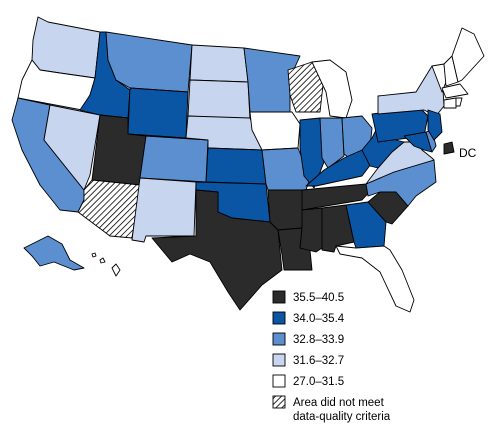  What do you see at coordinates (318, 340) in the screenshot?
I see `legend-label: 32.8–33.9` at bounding box center [318, 340].